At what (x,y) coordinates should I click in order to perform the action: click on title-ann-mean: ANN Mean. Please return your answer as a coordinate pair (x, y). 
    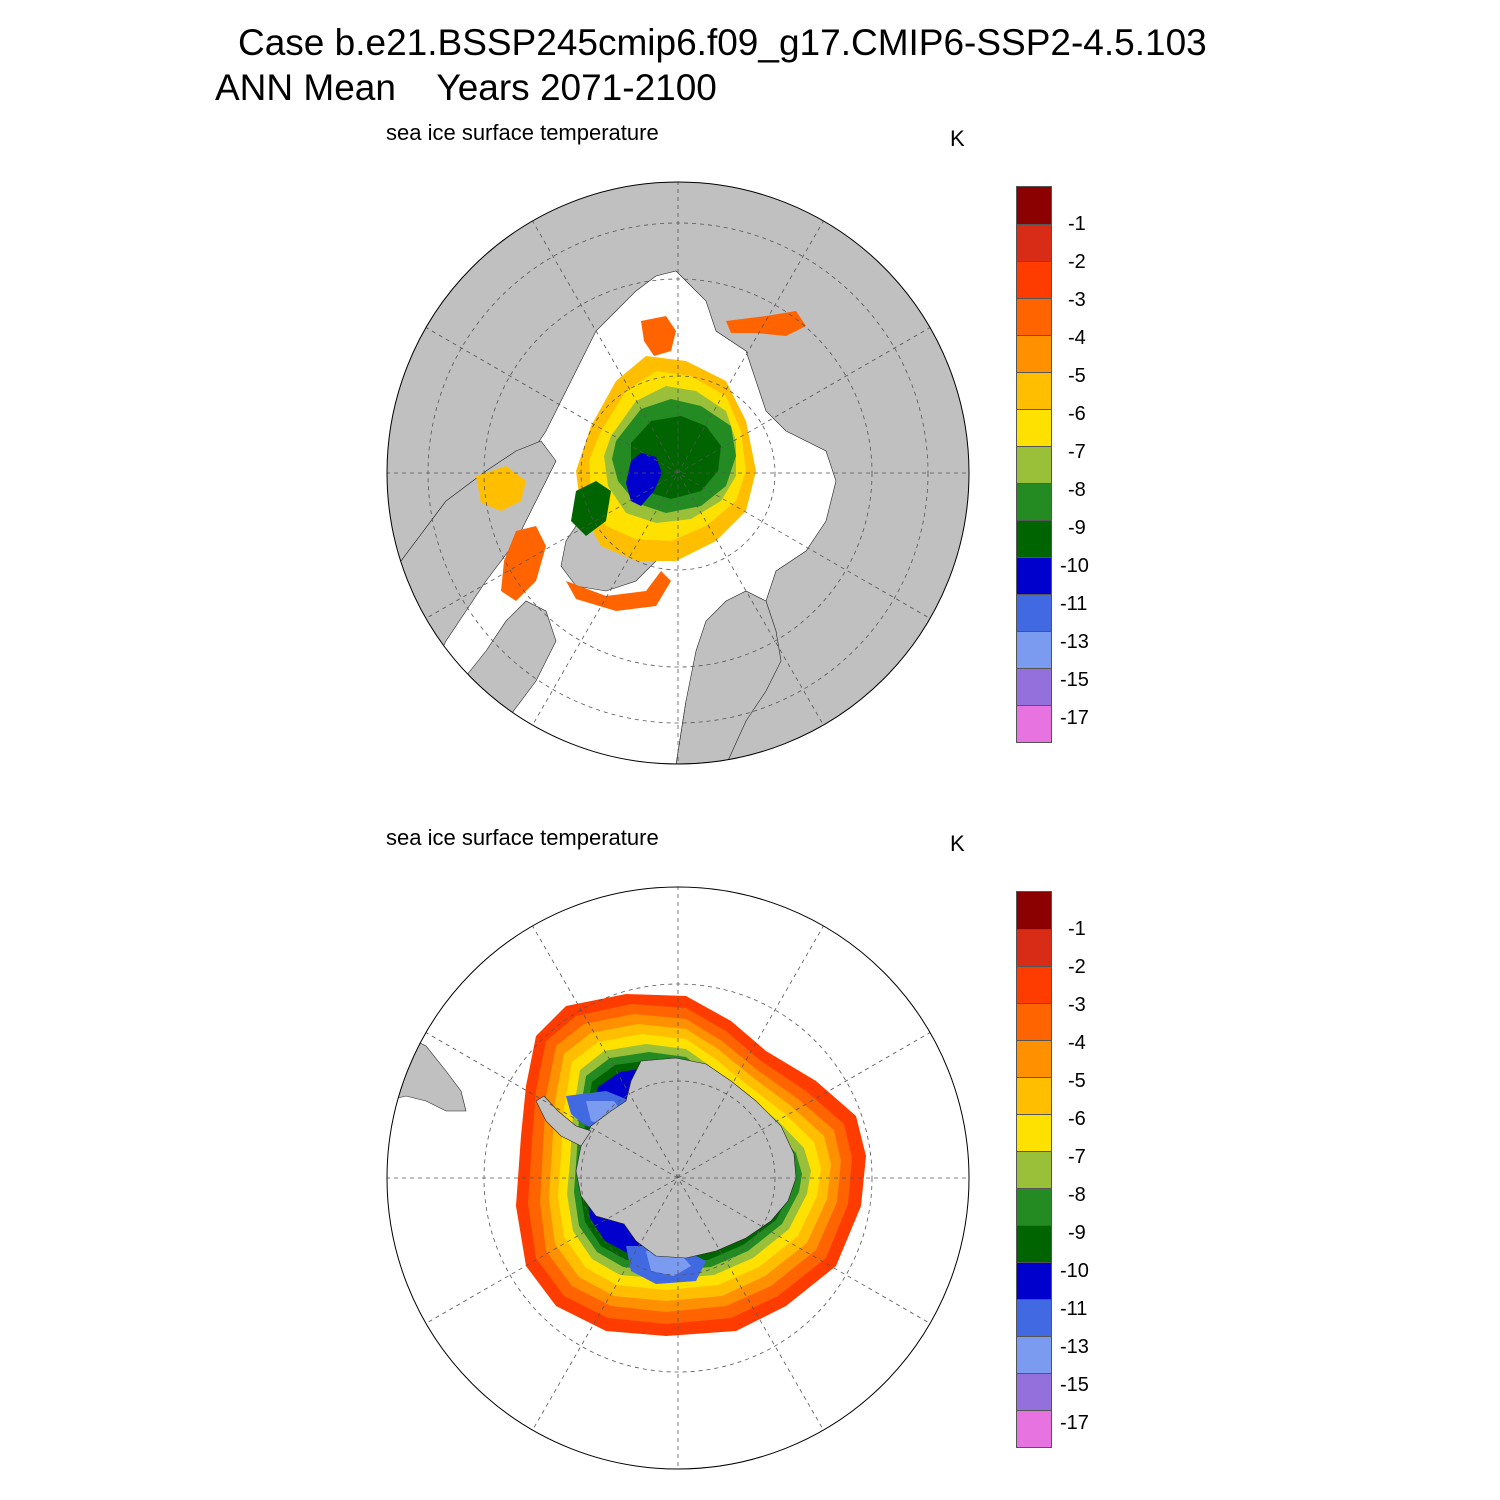
    Looking at the image, I should click on (305, 87).